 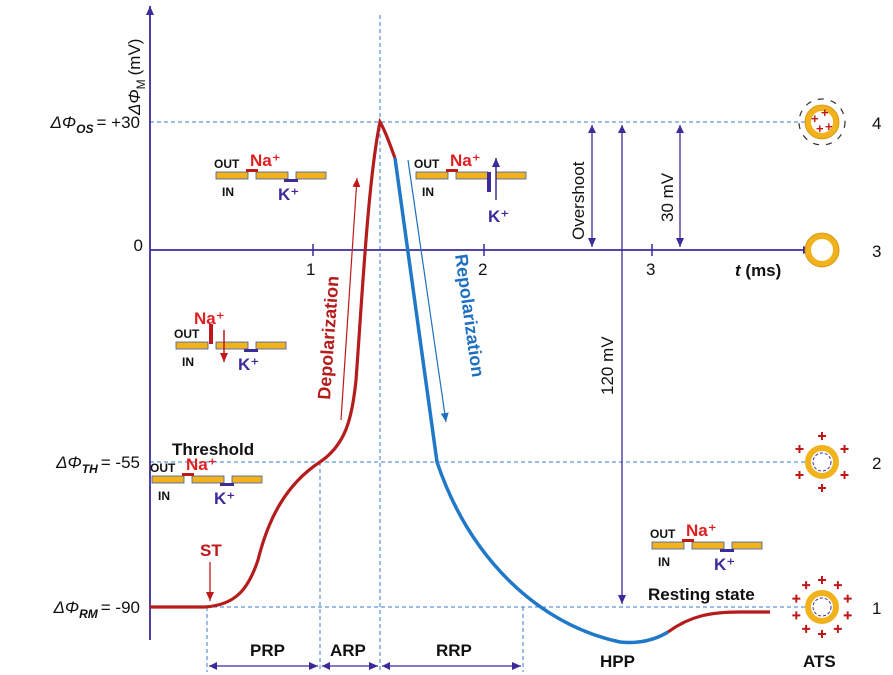 I want to click on depolarization-label: Depolarization, so click(x=328, y=337).